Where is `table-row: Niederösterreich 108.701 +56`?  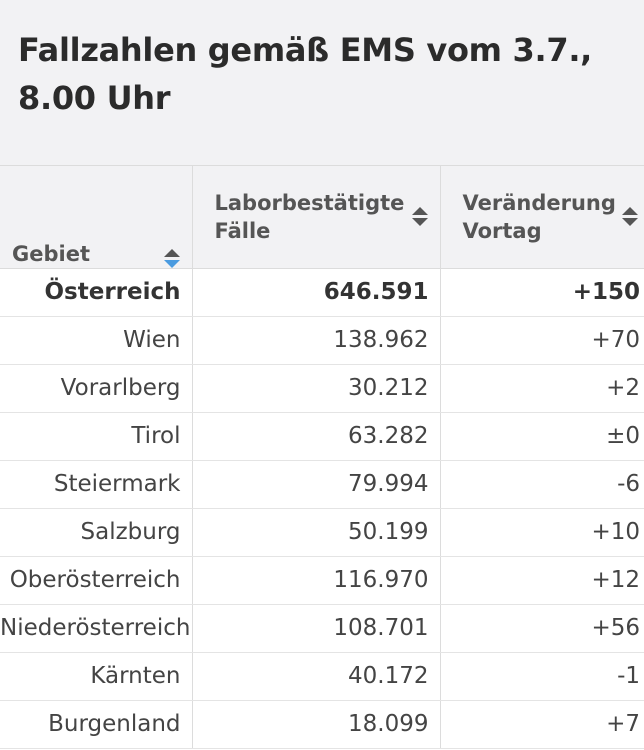 table-row: Niederösterreich 108.701 +56 is located at coordinates (322, 628).